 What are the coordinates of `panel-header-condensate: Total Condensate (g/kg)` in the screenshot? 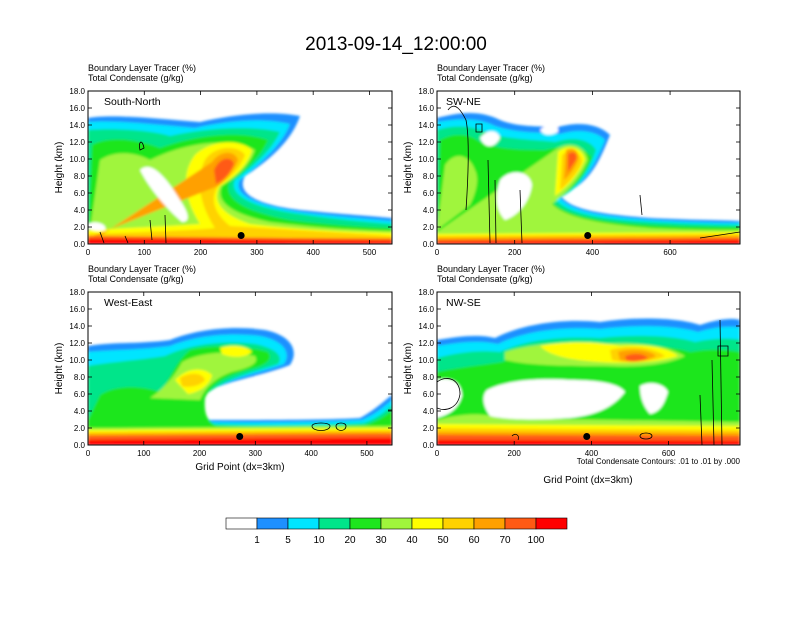 It's located at (485, 279).